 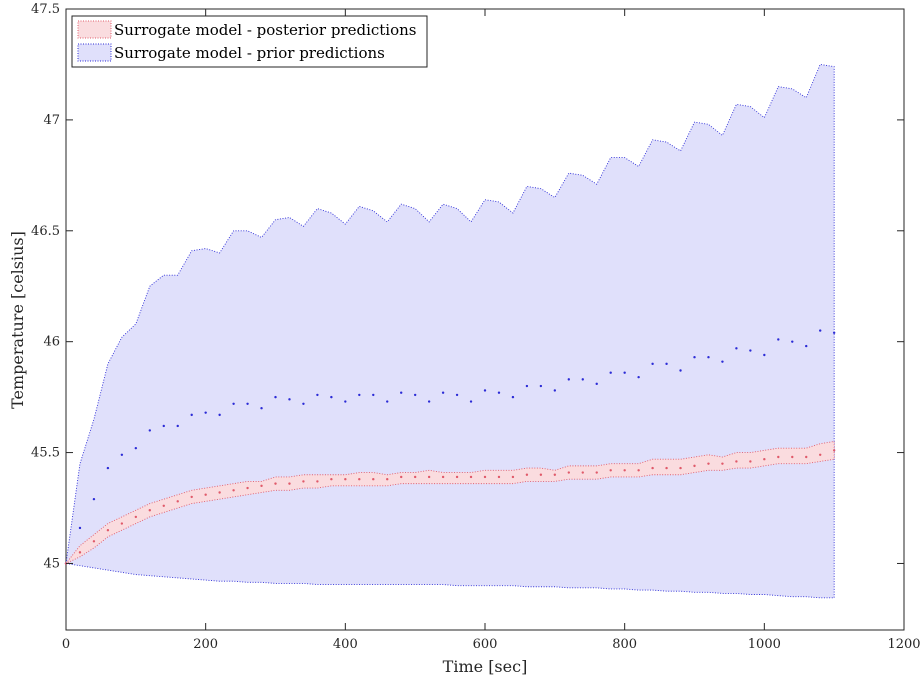 I want to click on y-tick-label: 46, so click(x=51, y=342).